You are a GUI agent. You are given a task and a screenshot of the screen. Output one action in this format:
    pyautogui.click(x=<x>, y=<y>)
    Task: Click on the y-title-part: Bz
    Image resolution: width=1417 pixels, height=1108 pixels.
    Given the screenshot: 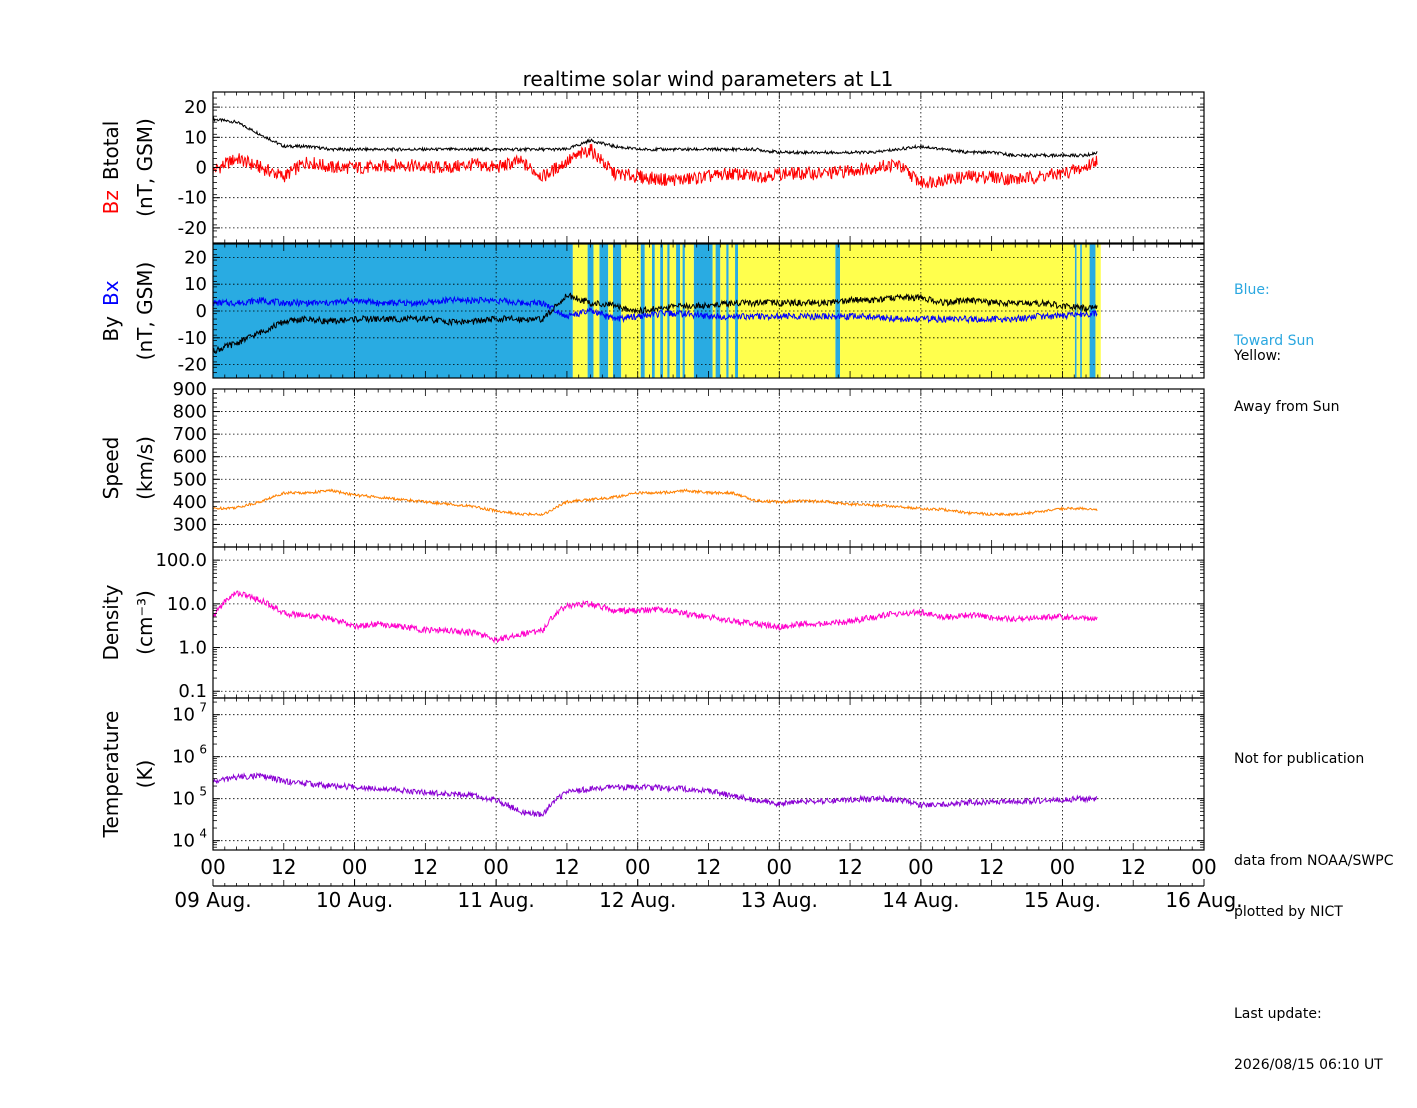 What is the action you would take?
    pyautogui.click(x=111, y=202)
    